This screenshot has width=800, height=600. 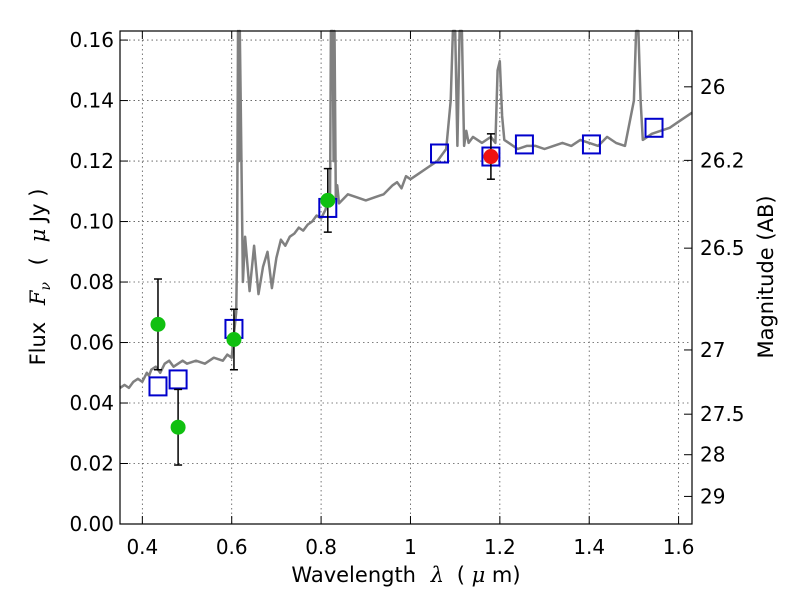 What do you see at coordinates (722, 248) in the screenshot?
I see `right-tick-label: 26.5` at bounding box center [722, 248].